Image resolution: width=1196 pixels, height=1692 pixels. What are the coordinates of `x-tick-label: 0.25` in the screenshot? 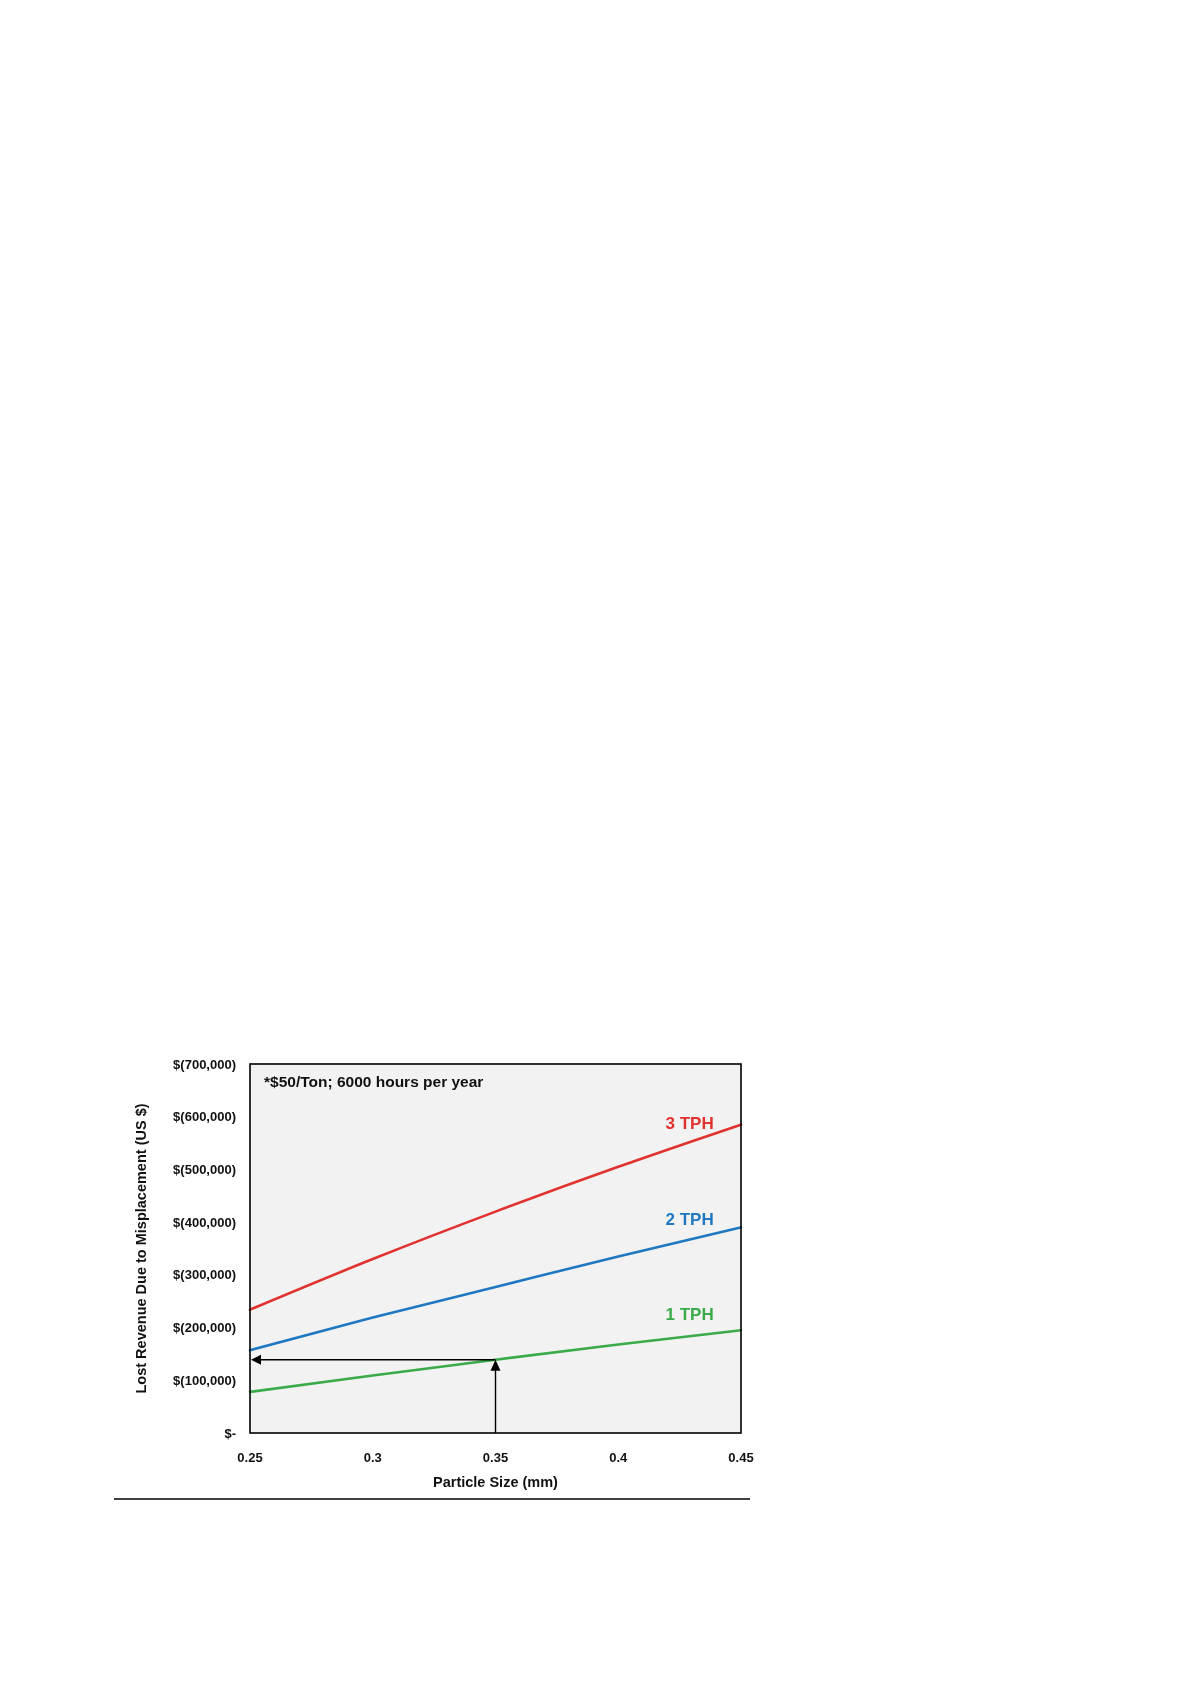 It's located at (250, 1457).